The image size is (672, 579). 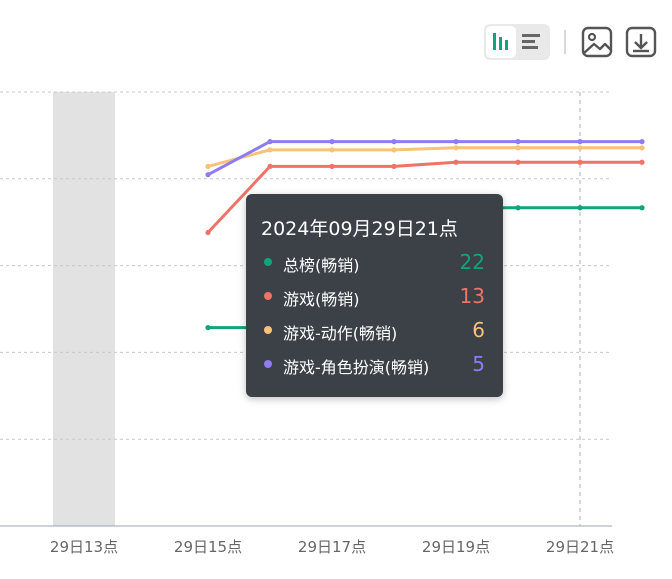 I want to click on tooltip-series-name: 总榜(畅销), so click(x=321, y=265).